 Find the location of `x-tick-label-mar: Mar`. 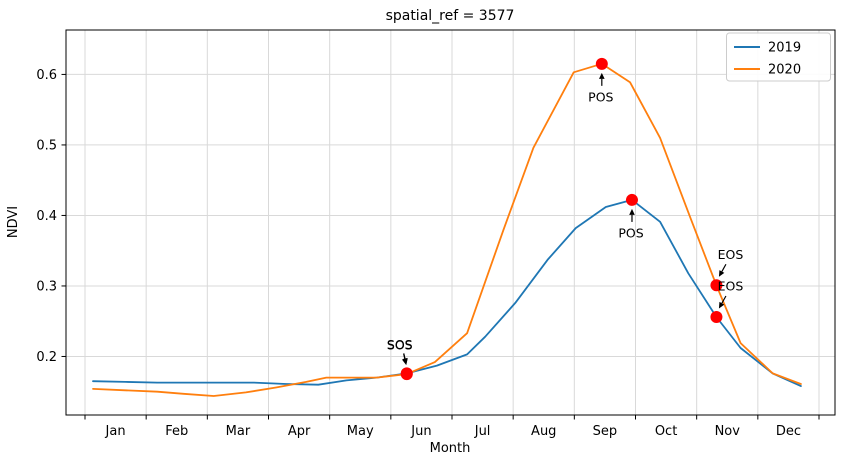

x-tick-label-mar: Mar is located at coordinates (238, 431).